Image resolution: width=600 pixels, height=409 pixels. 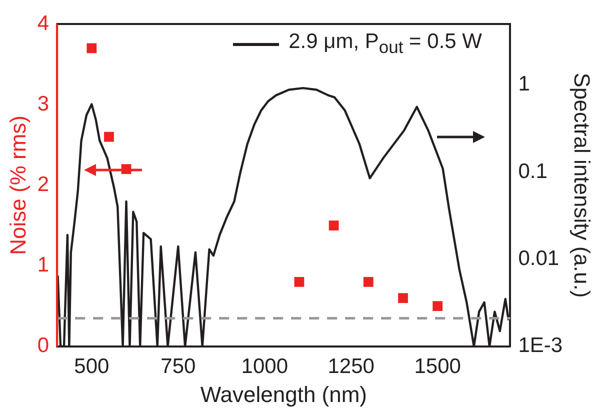 What do you see at coordinates (92, 366) in the screenshot?
I see `x-tick-label: 500` at bounding box center [92, 366].